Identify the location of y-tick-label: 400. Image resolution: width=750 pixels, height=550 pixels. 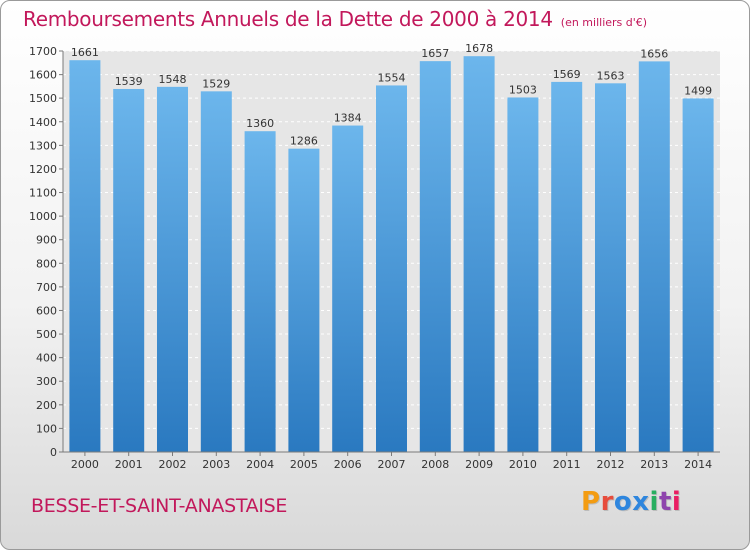
(46, 358).